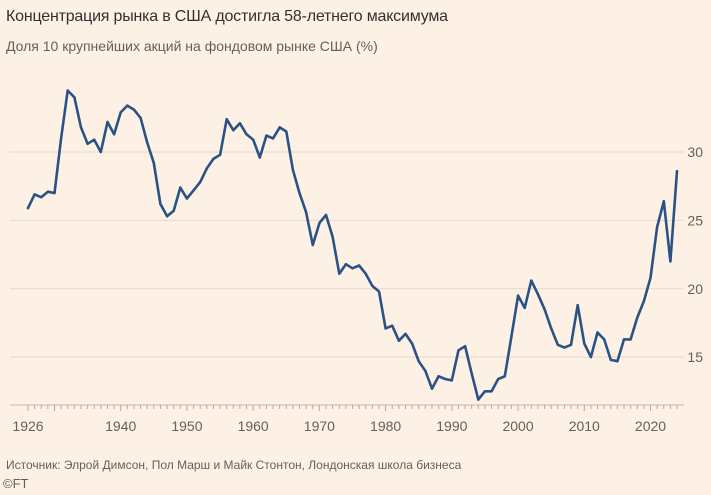 The width and height of the screenshot is (711, 495). Describe the element at coordinates (584, 426) in the screenshot. I see `x-tick-label: 2010` at that location.